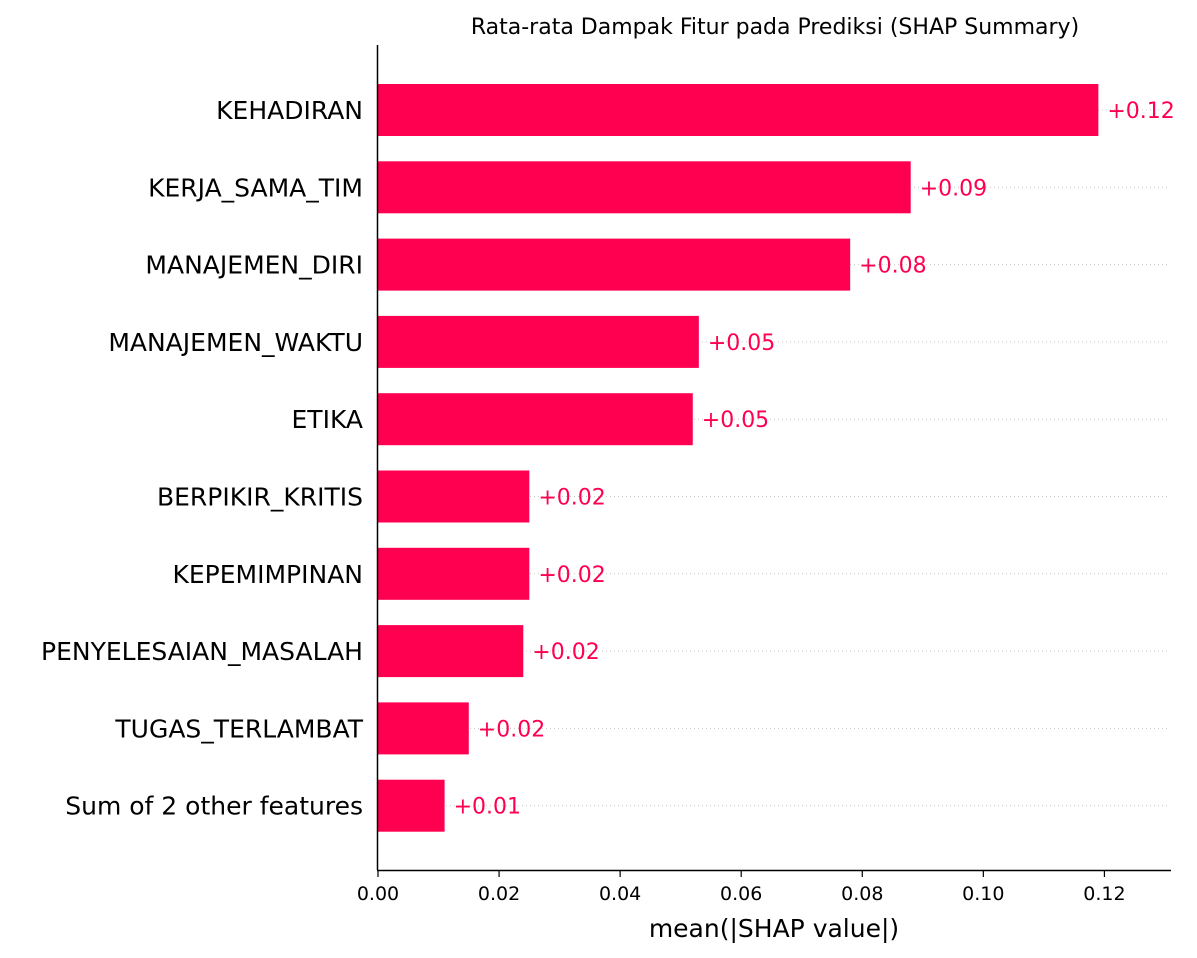 This screenshot has width=1197, height=958. Describe the element at coordinates (378, 894) in the screenshot. I see `x-tick-label: 0.00` at that location.